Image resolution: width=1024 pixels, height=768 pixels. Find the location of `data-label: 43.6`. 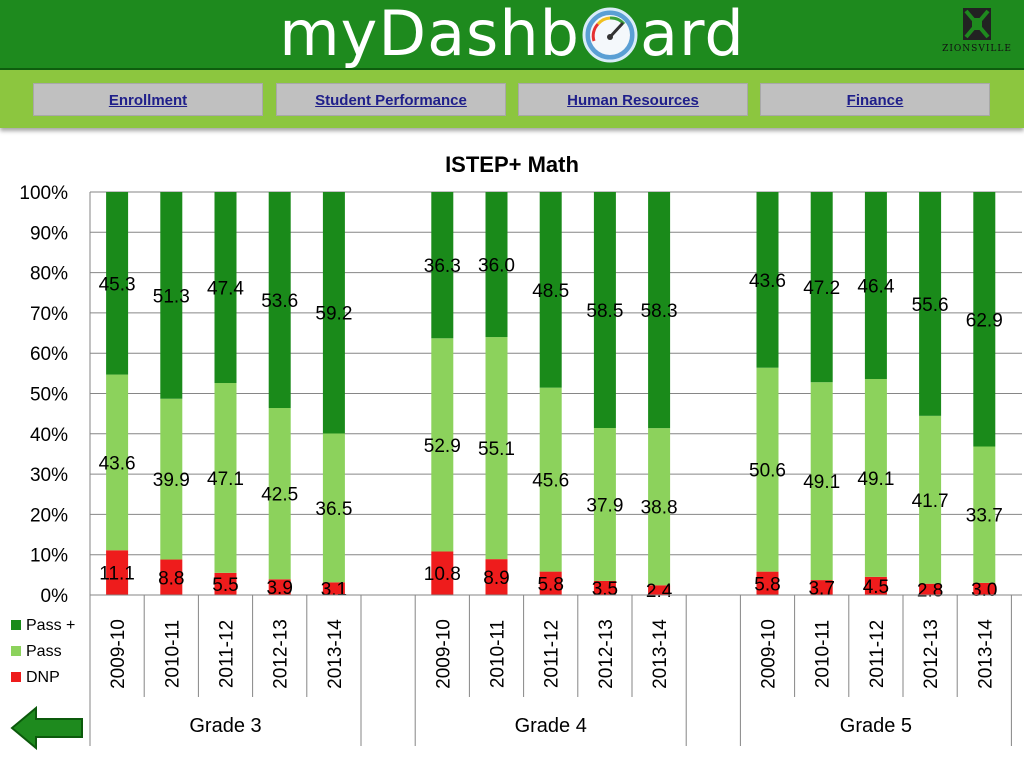

data-label: 43.6 is located at coordinates (767, 281).